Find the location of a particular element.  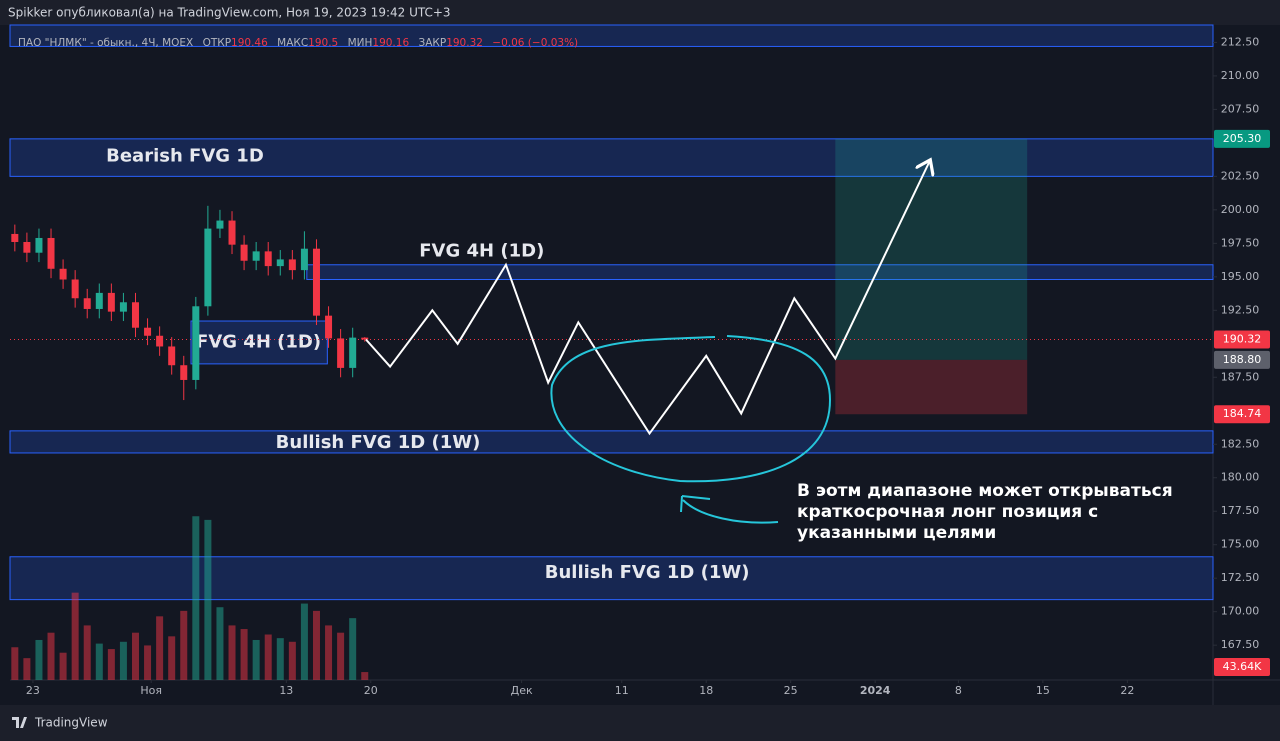

hand-arrow is located at coordinates (729, 509).